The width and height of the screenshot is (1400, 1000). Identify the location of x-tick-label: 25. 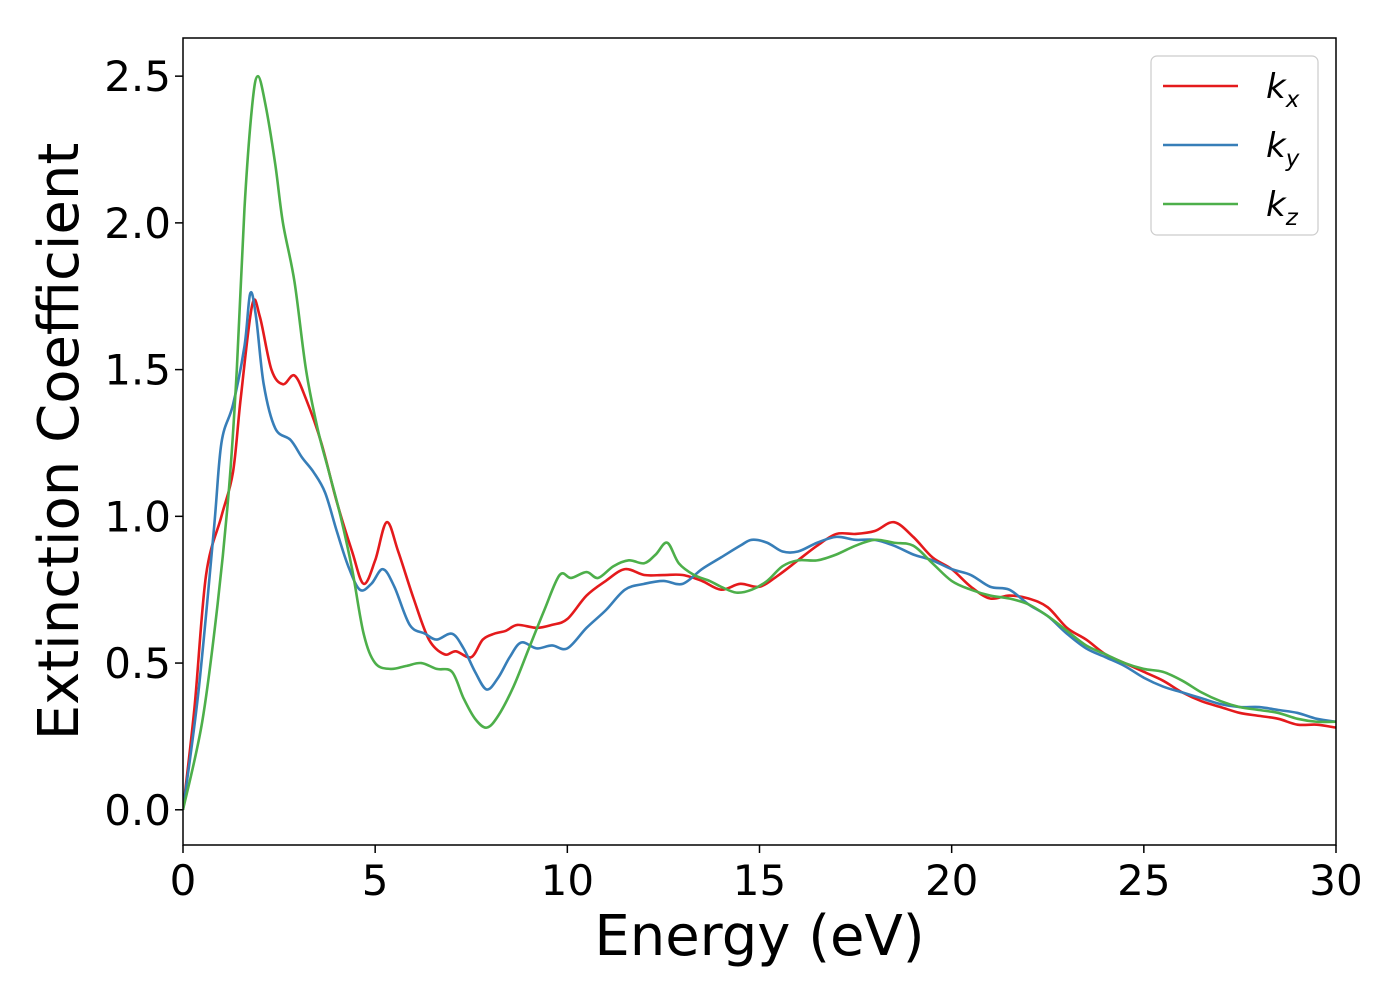
(1143, 880).